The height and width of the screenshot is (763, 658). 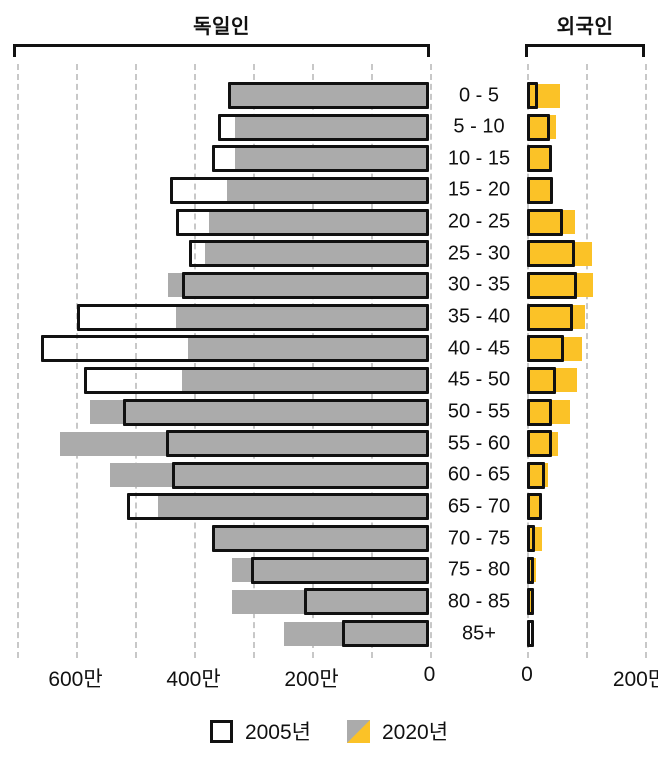 What do you see at coordinates (479, 253) in the screenshot?
I see `age-label-25-30: 25 - 30` at bounding box center [479, 253].